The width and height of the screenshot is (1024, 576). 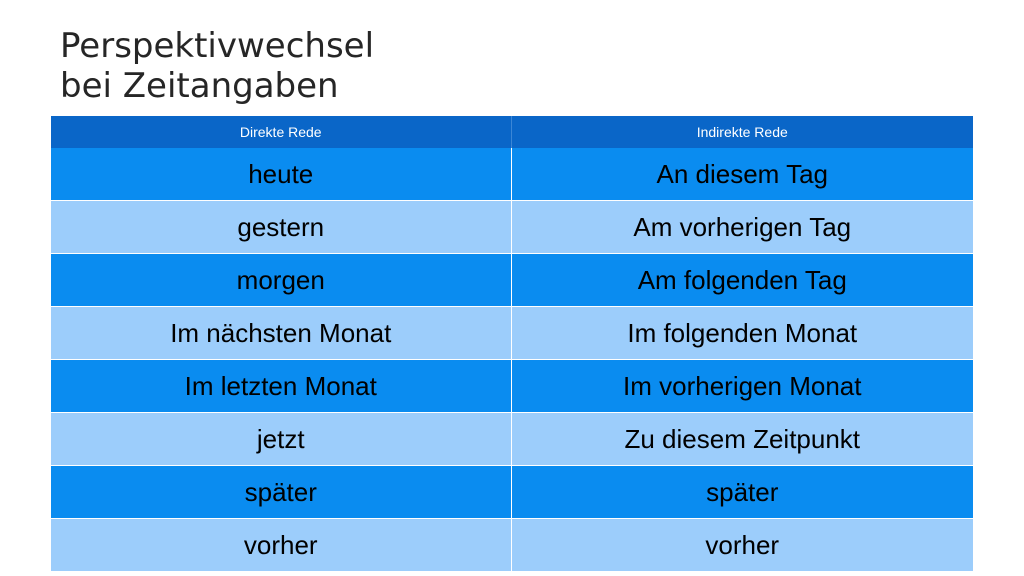 I want to click on table-row: heute An diesem Tag, so click(x=512, y=174).